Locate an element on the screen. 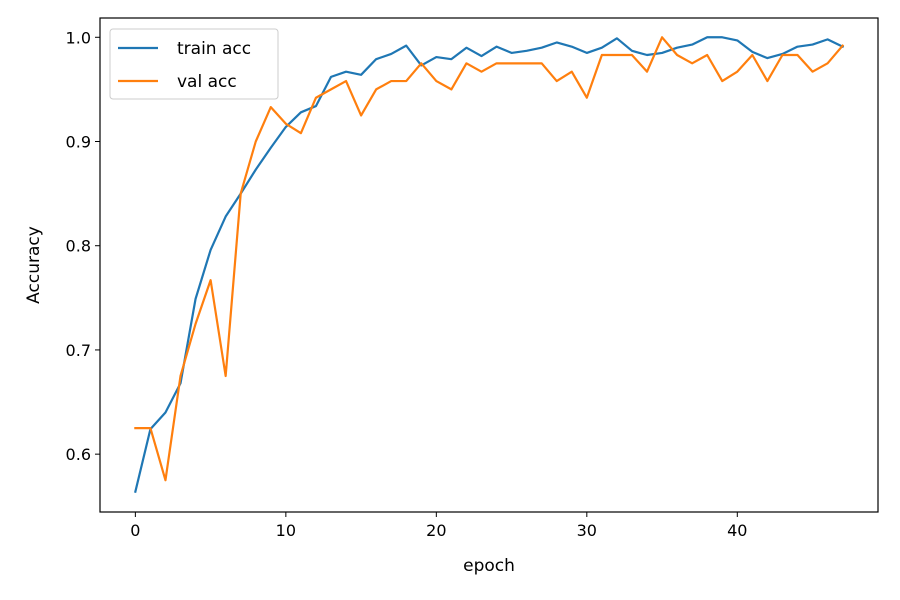  y-tick-label: 0.6 is located at coordinates (78, 454).